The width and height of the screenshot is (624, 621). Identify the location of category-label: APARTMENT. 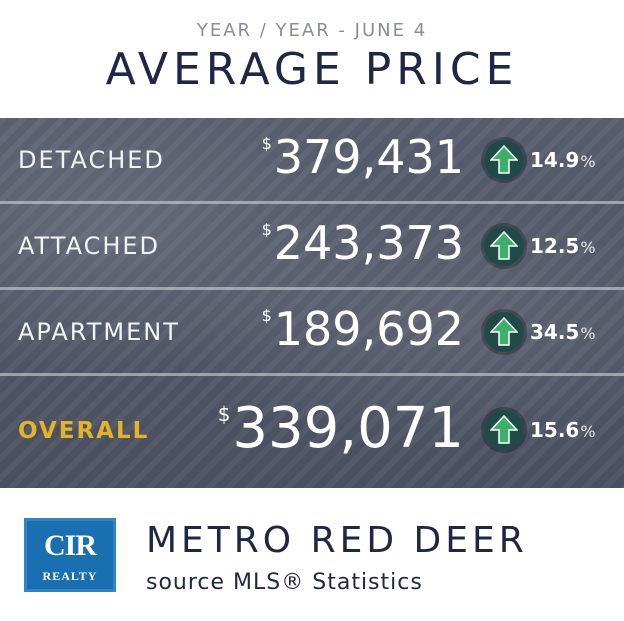
(99, 332).